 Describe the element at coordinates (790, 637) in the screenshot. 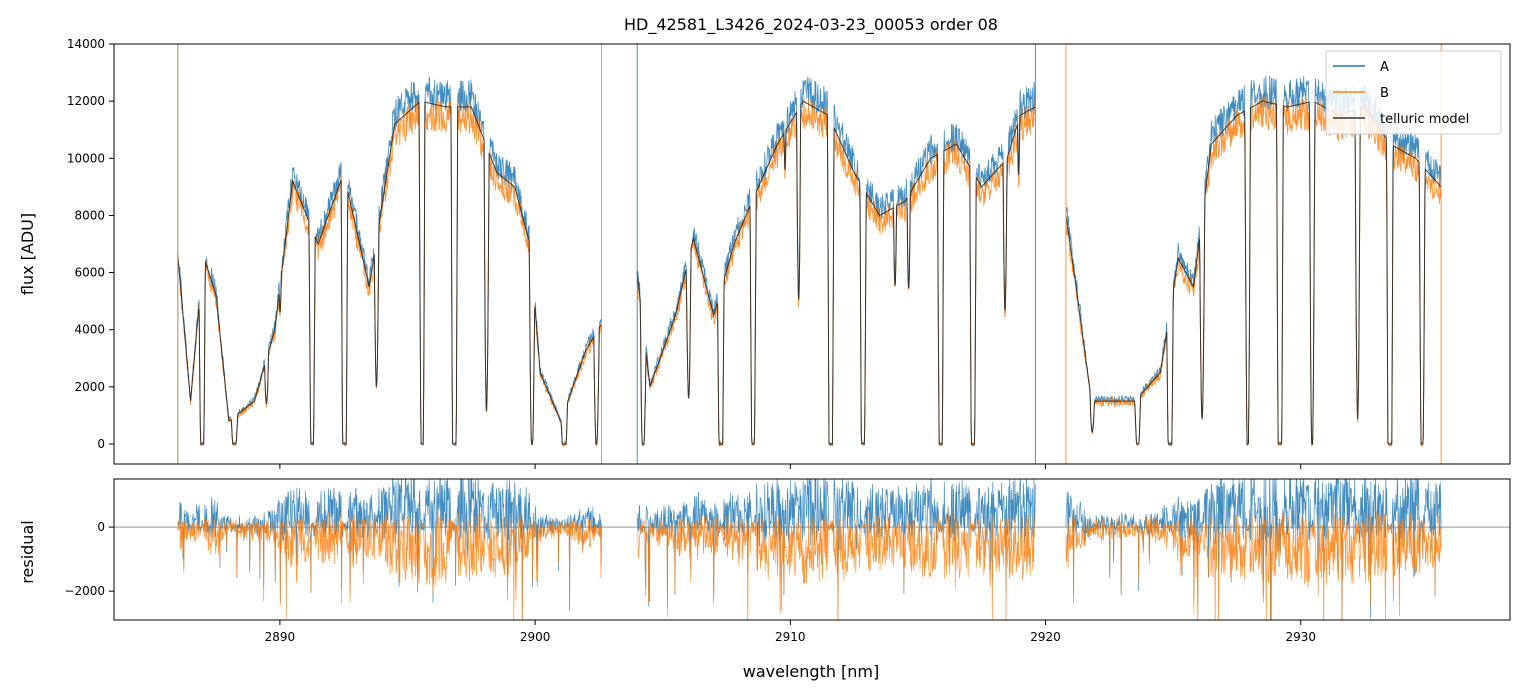

I see `residual-x-tick-label: 2910` at that location.